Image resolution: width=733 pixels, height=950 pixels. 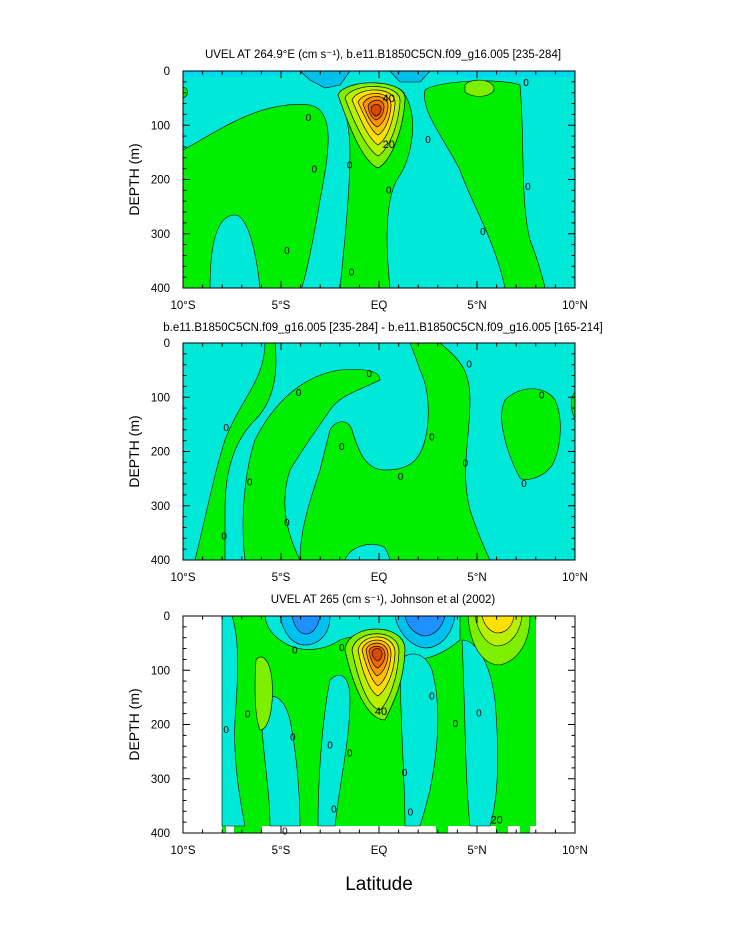 What do you see at coordinates (256, 196) in the screenshot?
I see `panel-1-green-southwest` at bounding box center [256, 196].